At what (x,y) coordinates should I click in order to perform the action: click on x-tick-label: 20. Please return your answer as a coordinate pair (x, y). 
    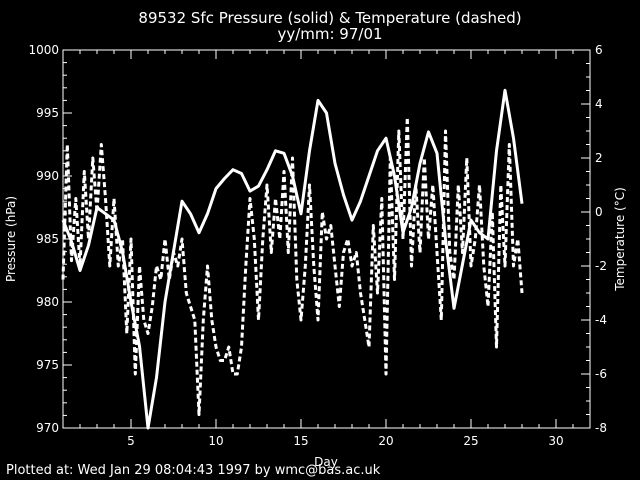
    Looking at the image, I should click on (385, 441).